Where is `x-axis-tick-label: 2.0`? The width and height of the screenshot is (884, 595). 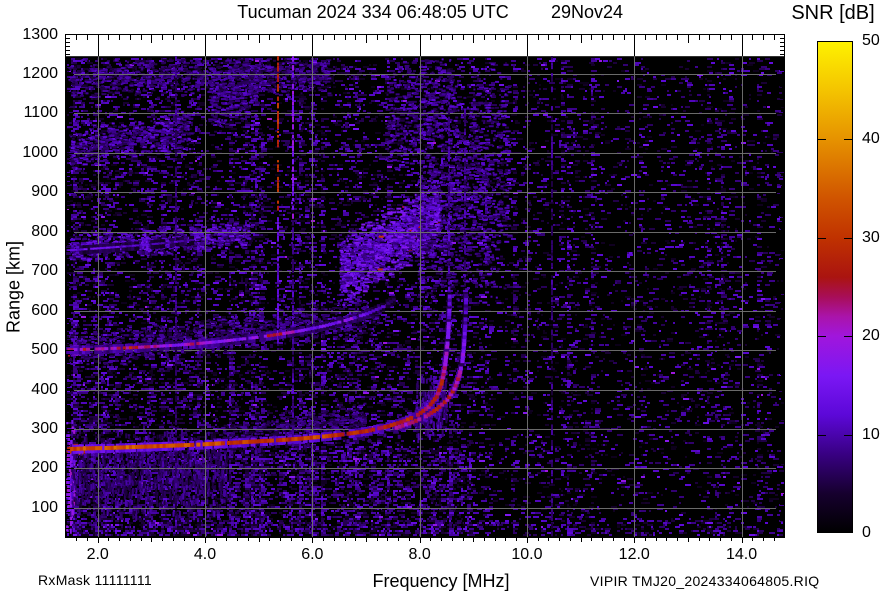 x-axis-tick-label: 2.0 is located at coordinates (97, 554).